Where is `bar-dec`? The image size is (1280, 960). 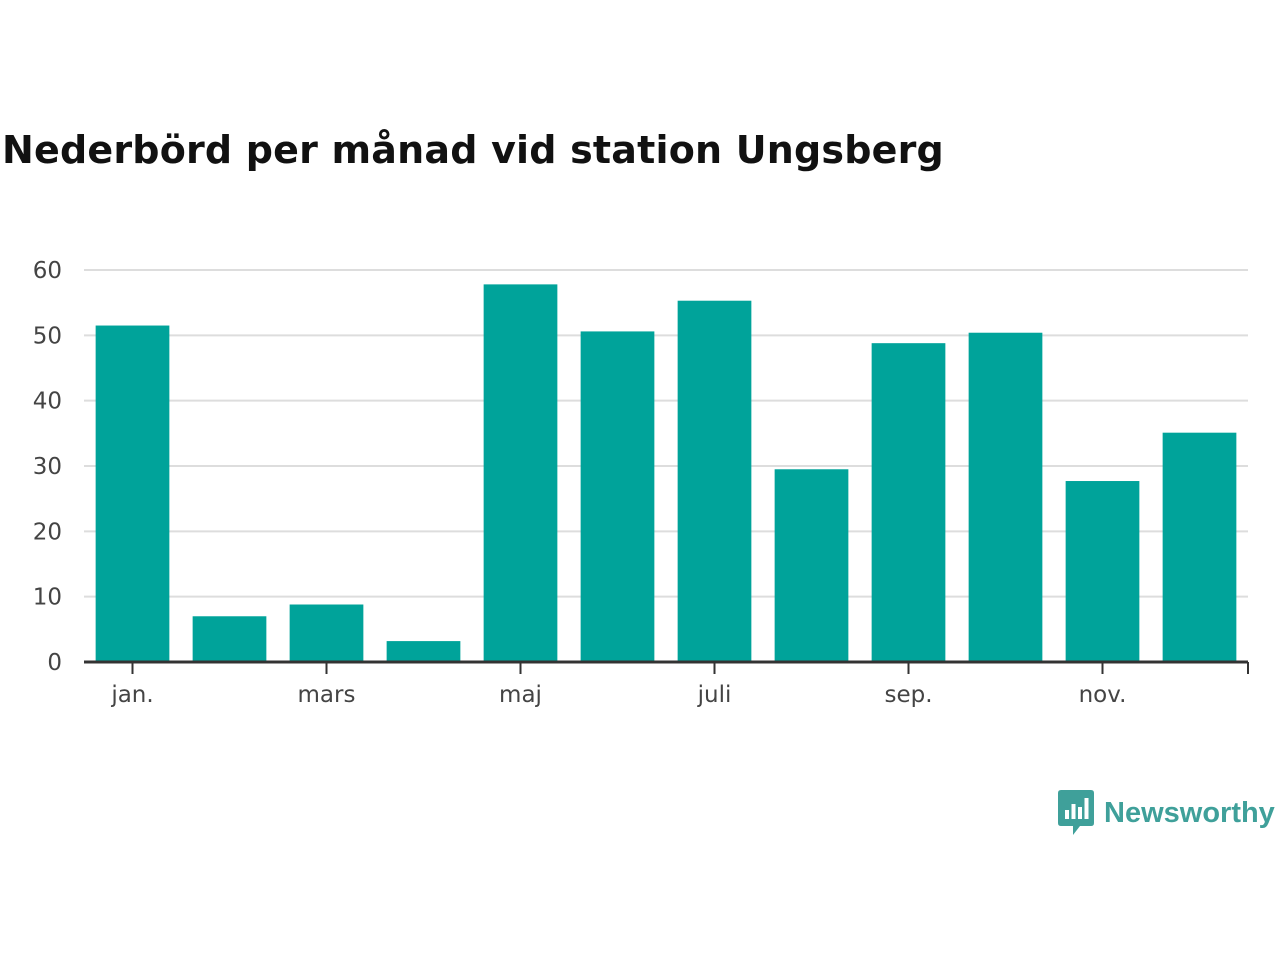
bar-dec is located at coordinates (1199, 547).